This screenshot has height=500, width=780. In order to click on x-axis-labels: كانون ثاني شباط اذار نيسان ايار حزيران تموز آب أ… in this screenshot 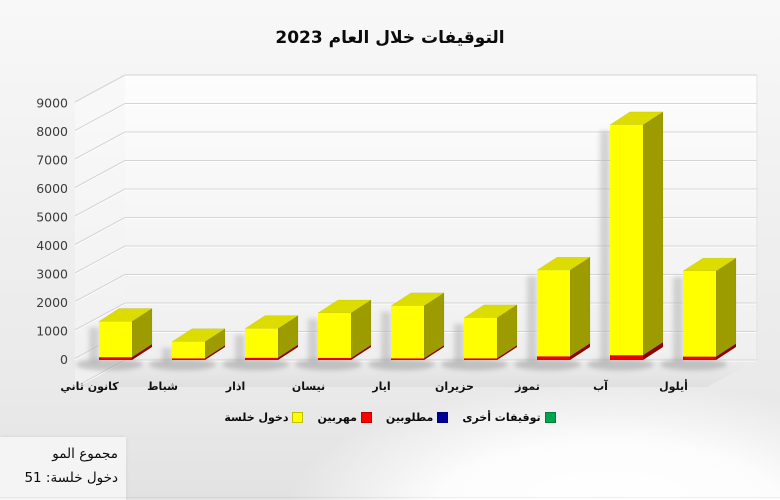, I will do `click(374, 386)`.